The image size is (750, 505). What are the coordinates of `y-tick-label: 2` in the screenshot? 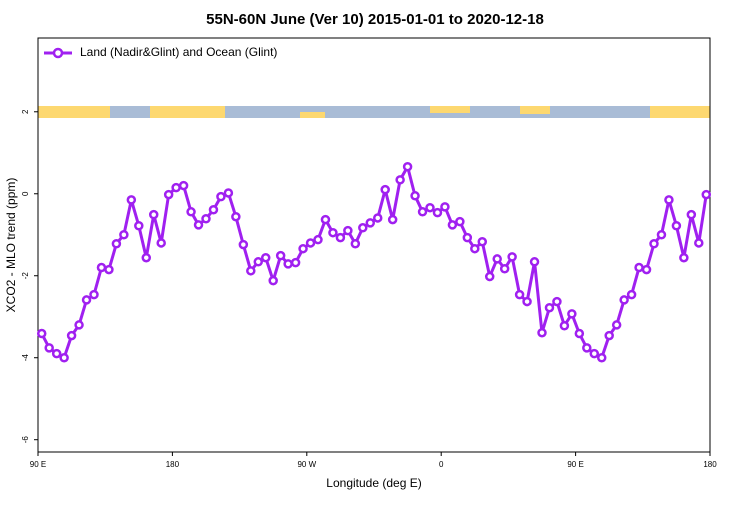 It's located at (25, 111).